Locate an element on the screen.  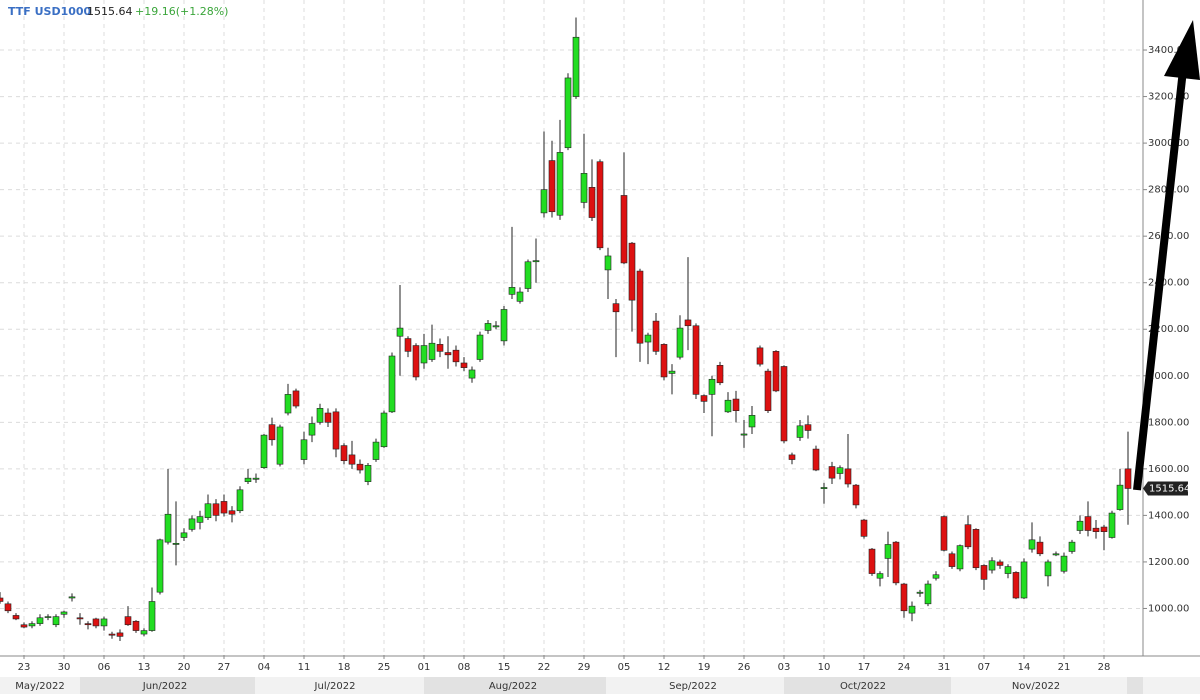
x-tick-label: 01 is located at coordinates (424, 667).